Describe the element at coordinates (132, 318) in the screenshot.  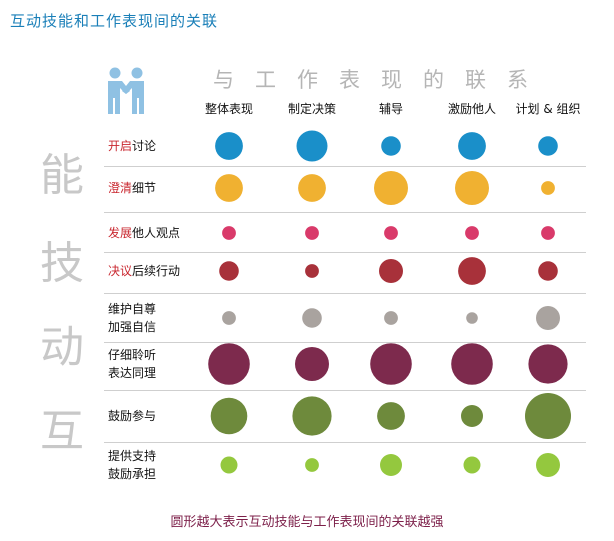
I see `row-label: 维护自尊 加强自信` at that location.